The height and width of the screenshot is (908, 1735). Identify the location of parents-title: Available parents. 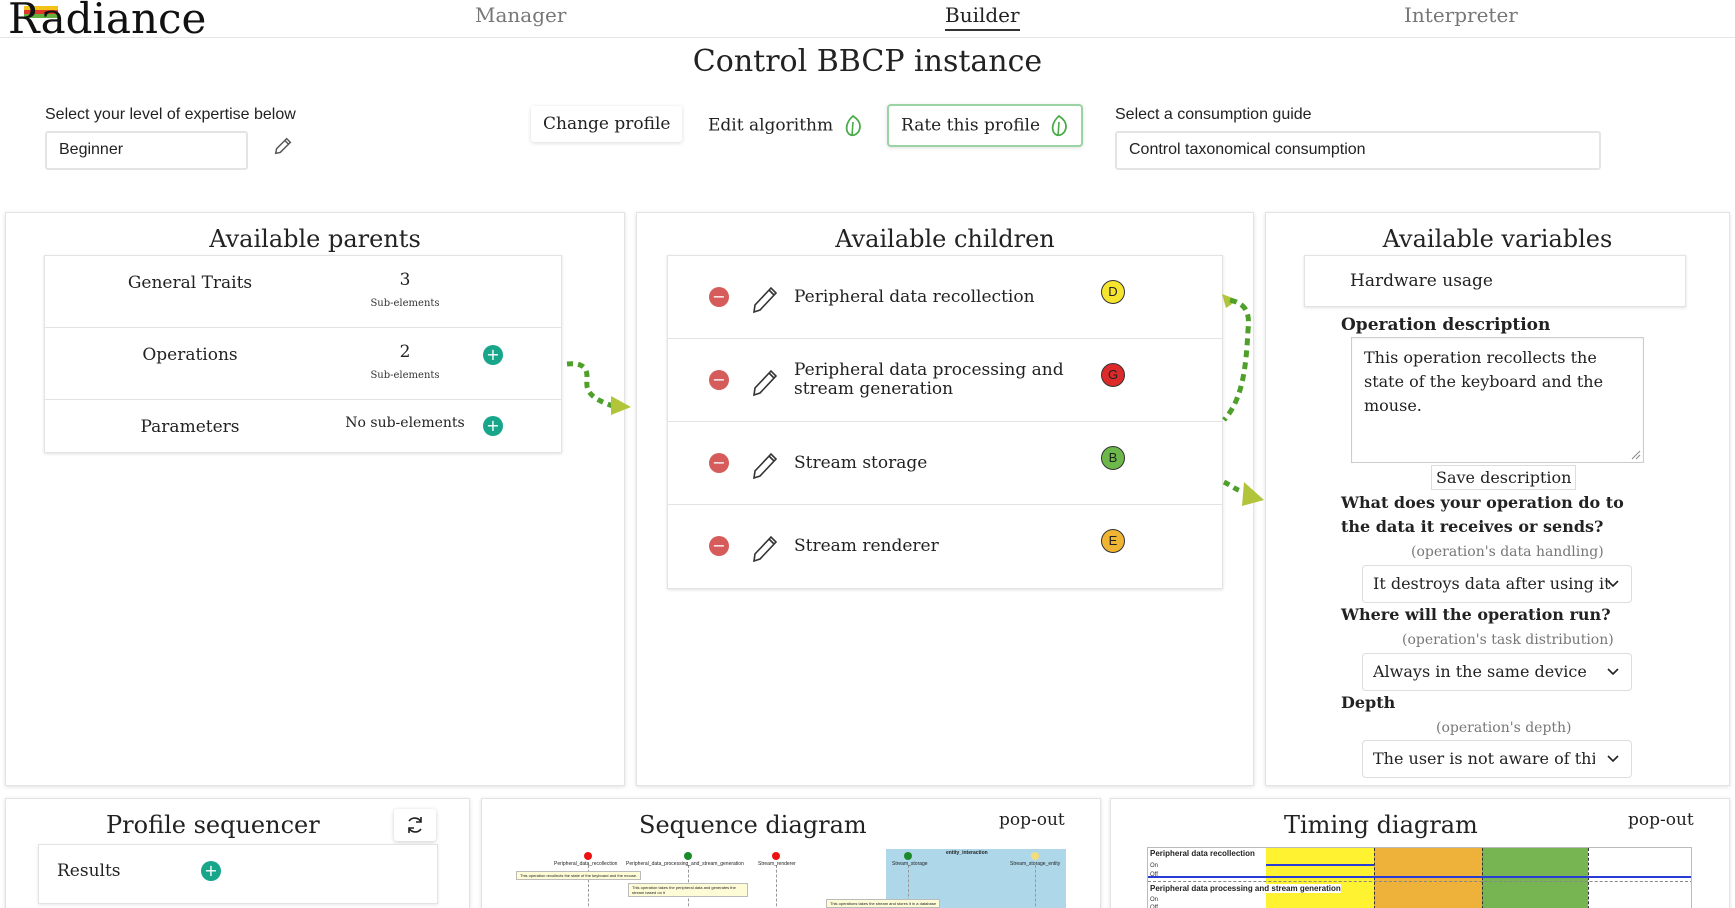
(315, 239).